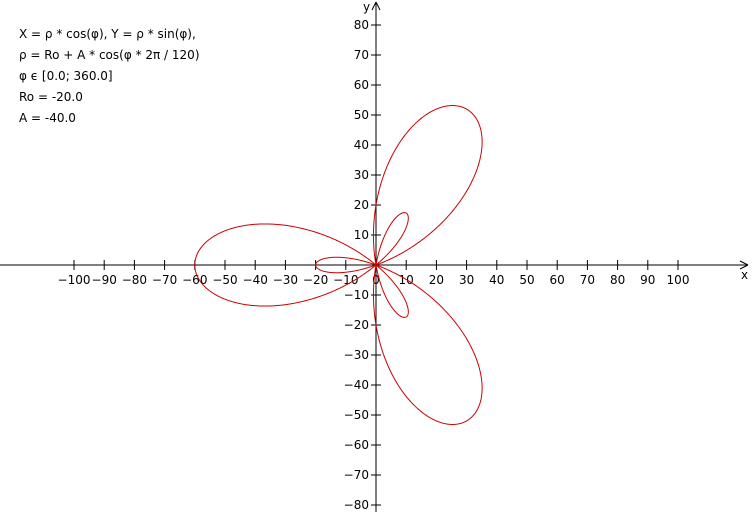 The width and height of the screenshot is (756, 528). Describe the element at coordinates (356, 385) in the screenshot. I see `y-tick-label: −40` at that location.